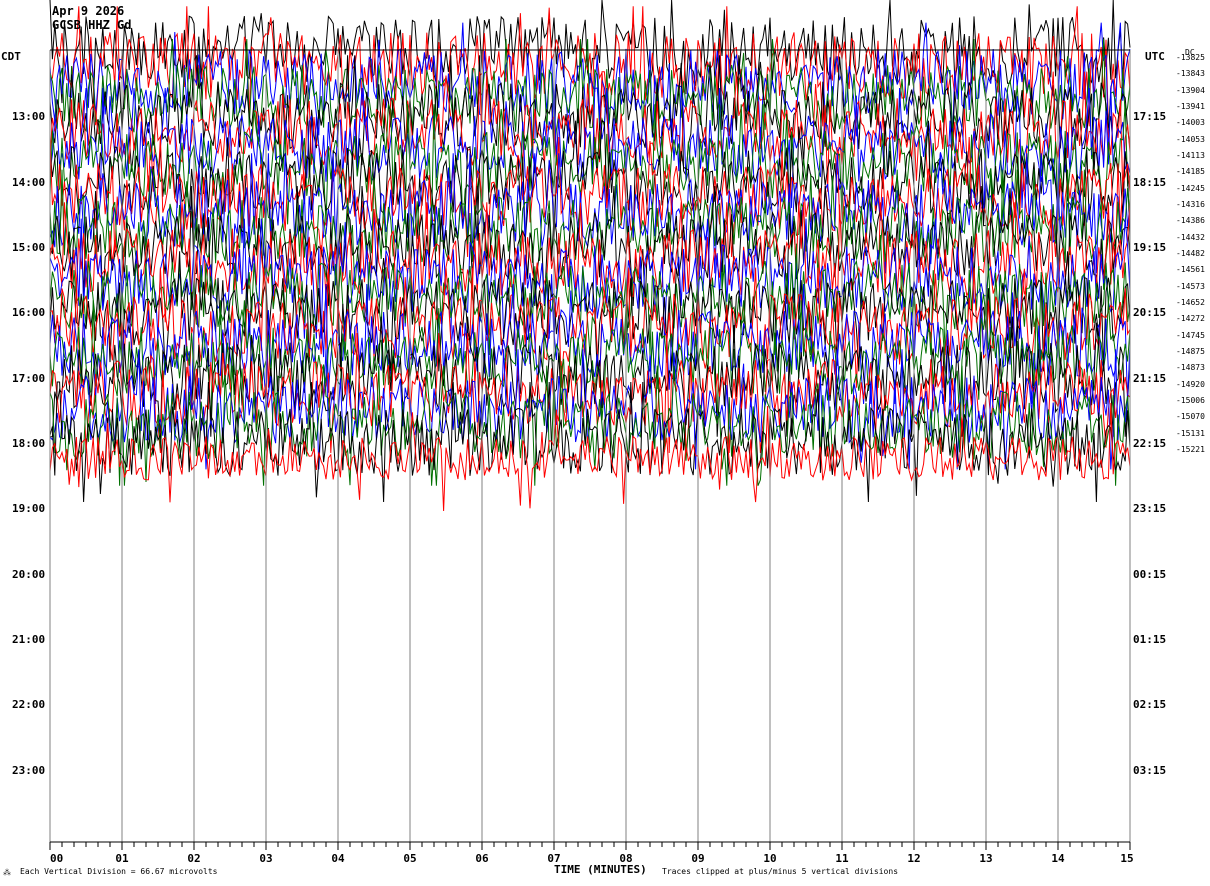 The height and width of the screenshot is (886, 1210). What do you see at coordinates (1190, 155) in the screenshot?
I see `dc-offset-label: -14113` at bounding box center [1190, 155].